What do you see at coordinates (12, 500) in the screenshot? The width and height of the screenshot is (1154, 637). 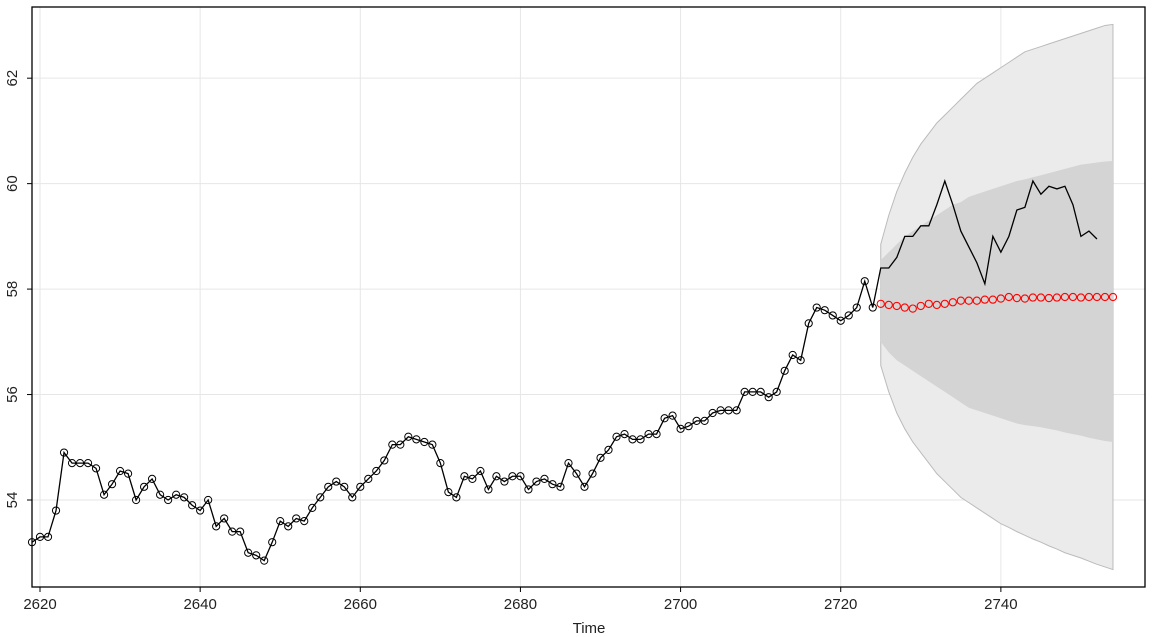 I see `y-tick-label: 54` at bounding box center [12, 500].